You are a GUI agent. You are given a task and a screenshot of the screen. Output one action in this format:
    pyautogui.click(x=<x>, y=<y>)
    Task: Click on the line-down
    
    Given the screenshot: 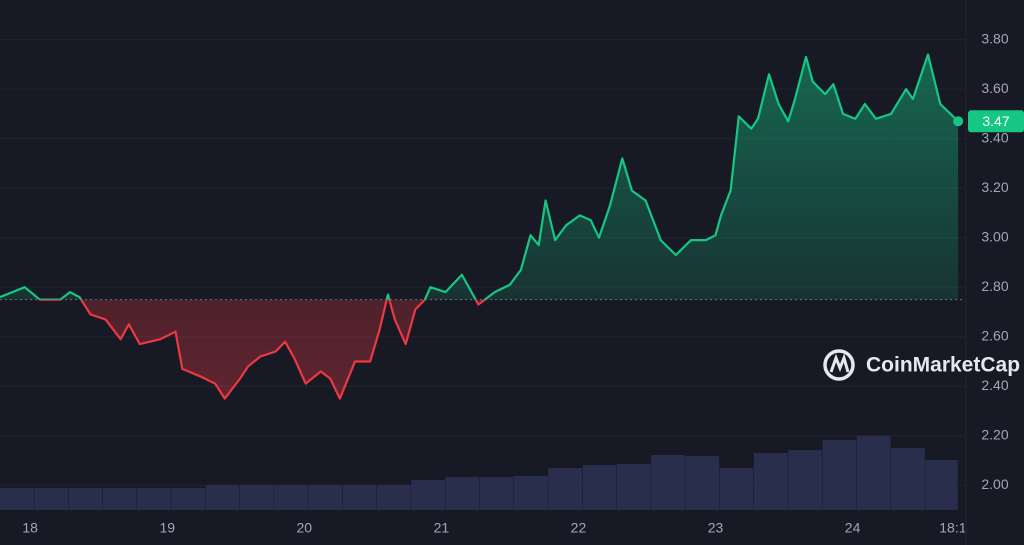 What is the action you would take?
    pyautogui.click(x=262, y=349)
    